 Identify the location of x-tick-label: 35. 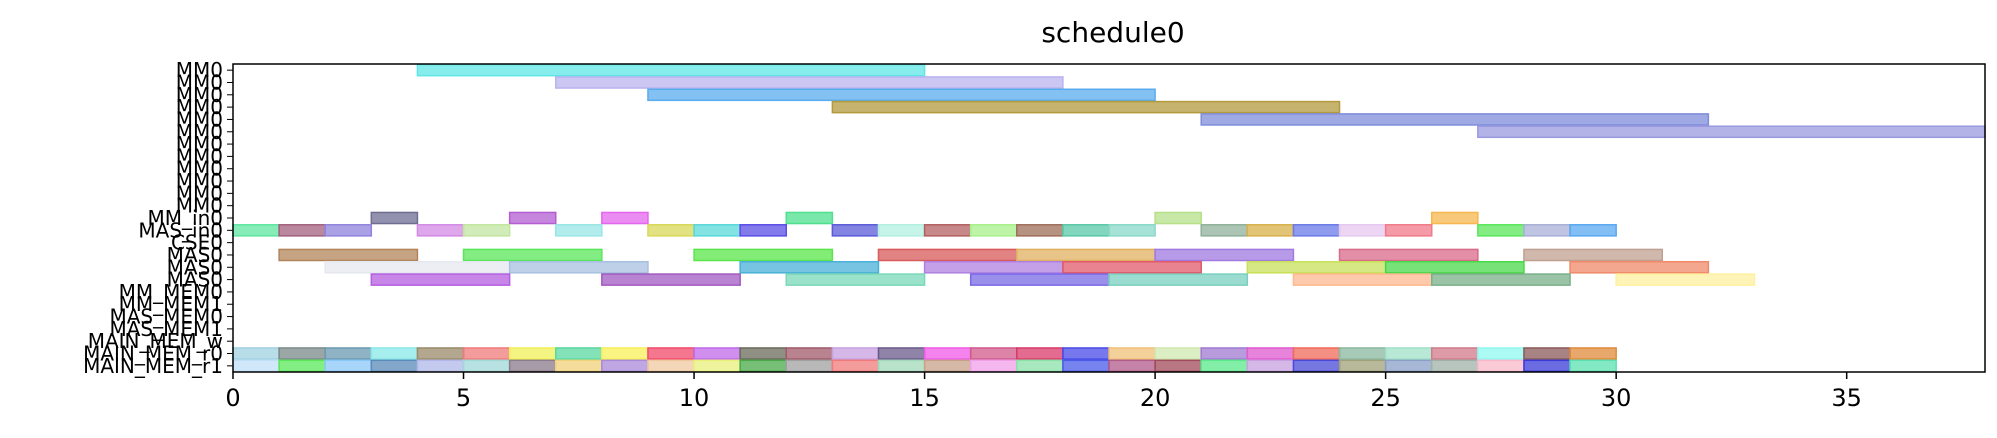
(1846, 398).